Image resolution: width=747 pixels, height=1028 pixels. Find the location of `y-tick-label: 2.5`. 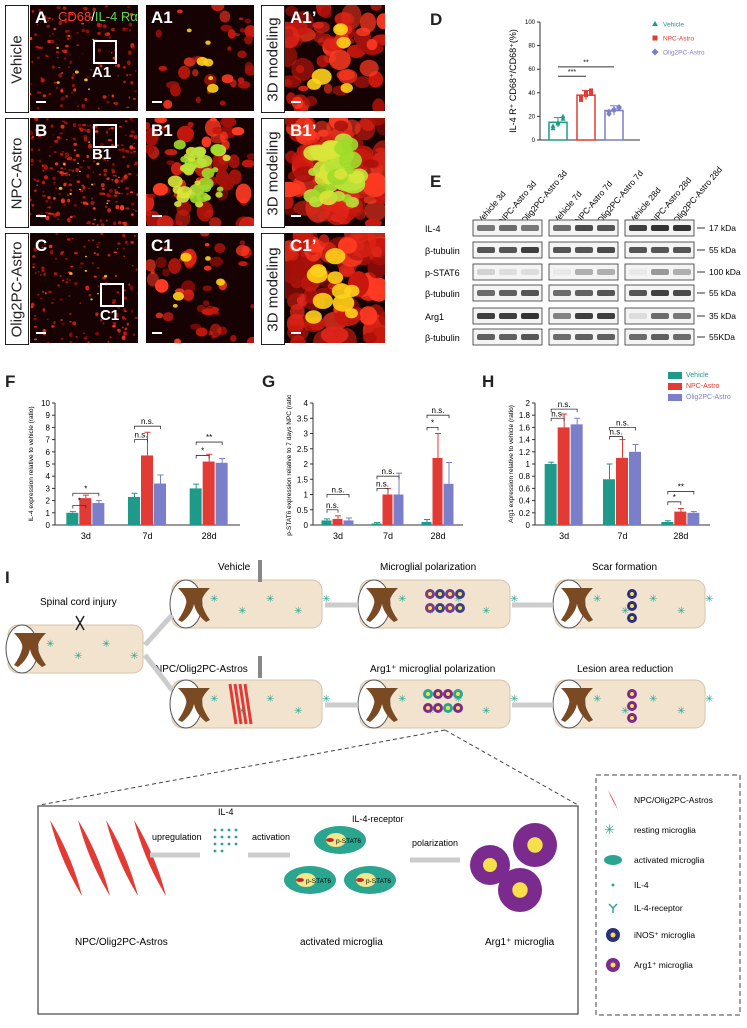

y-tick-label: 2.5 is located at coordinates (303, 449).